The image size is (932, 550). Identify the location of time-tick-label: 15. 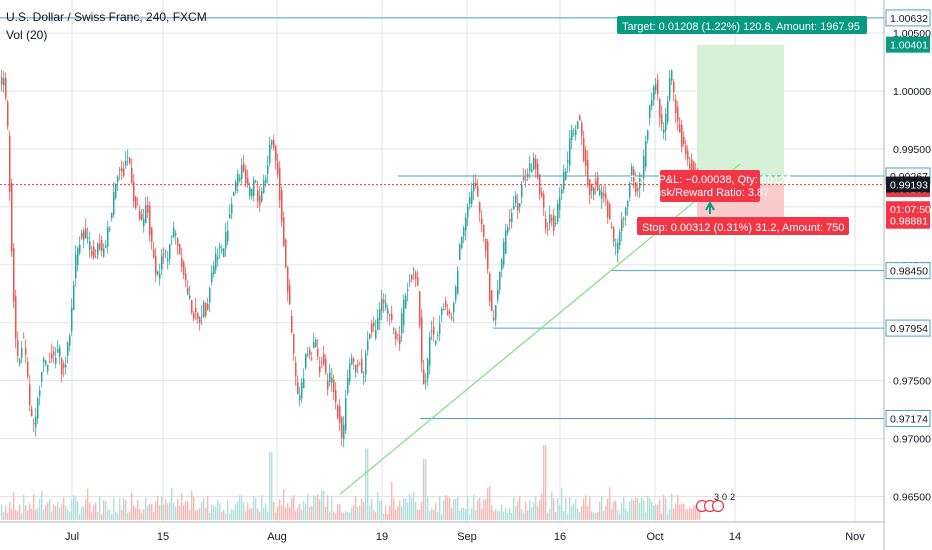
(163, 537).